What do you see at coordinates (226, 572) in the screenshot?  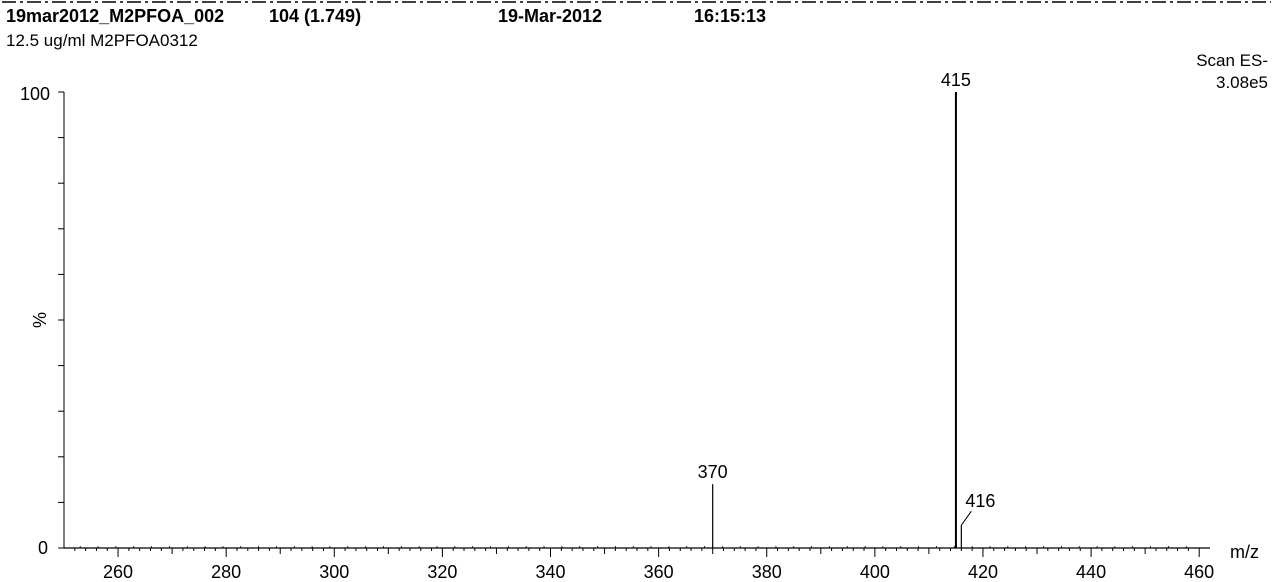 I see `x-tick-label: 280` at bounding box center [226, 572].